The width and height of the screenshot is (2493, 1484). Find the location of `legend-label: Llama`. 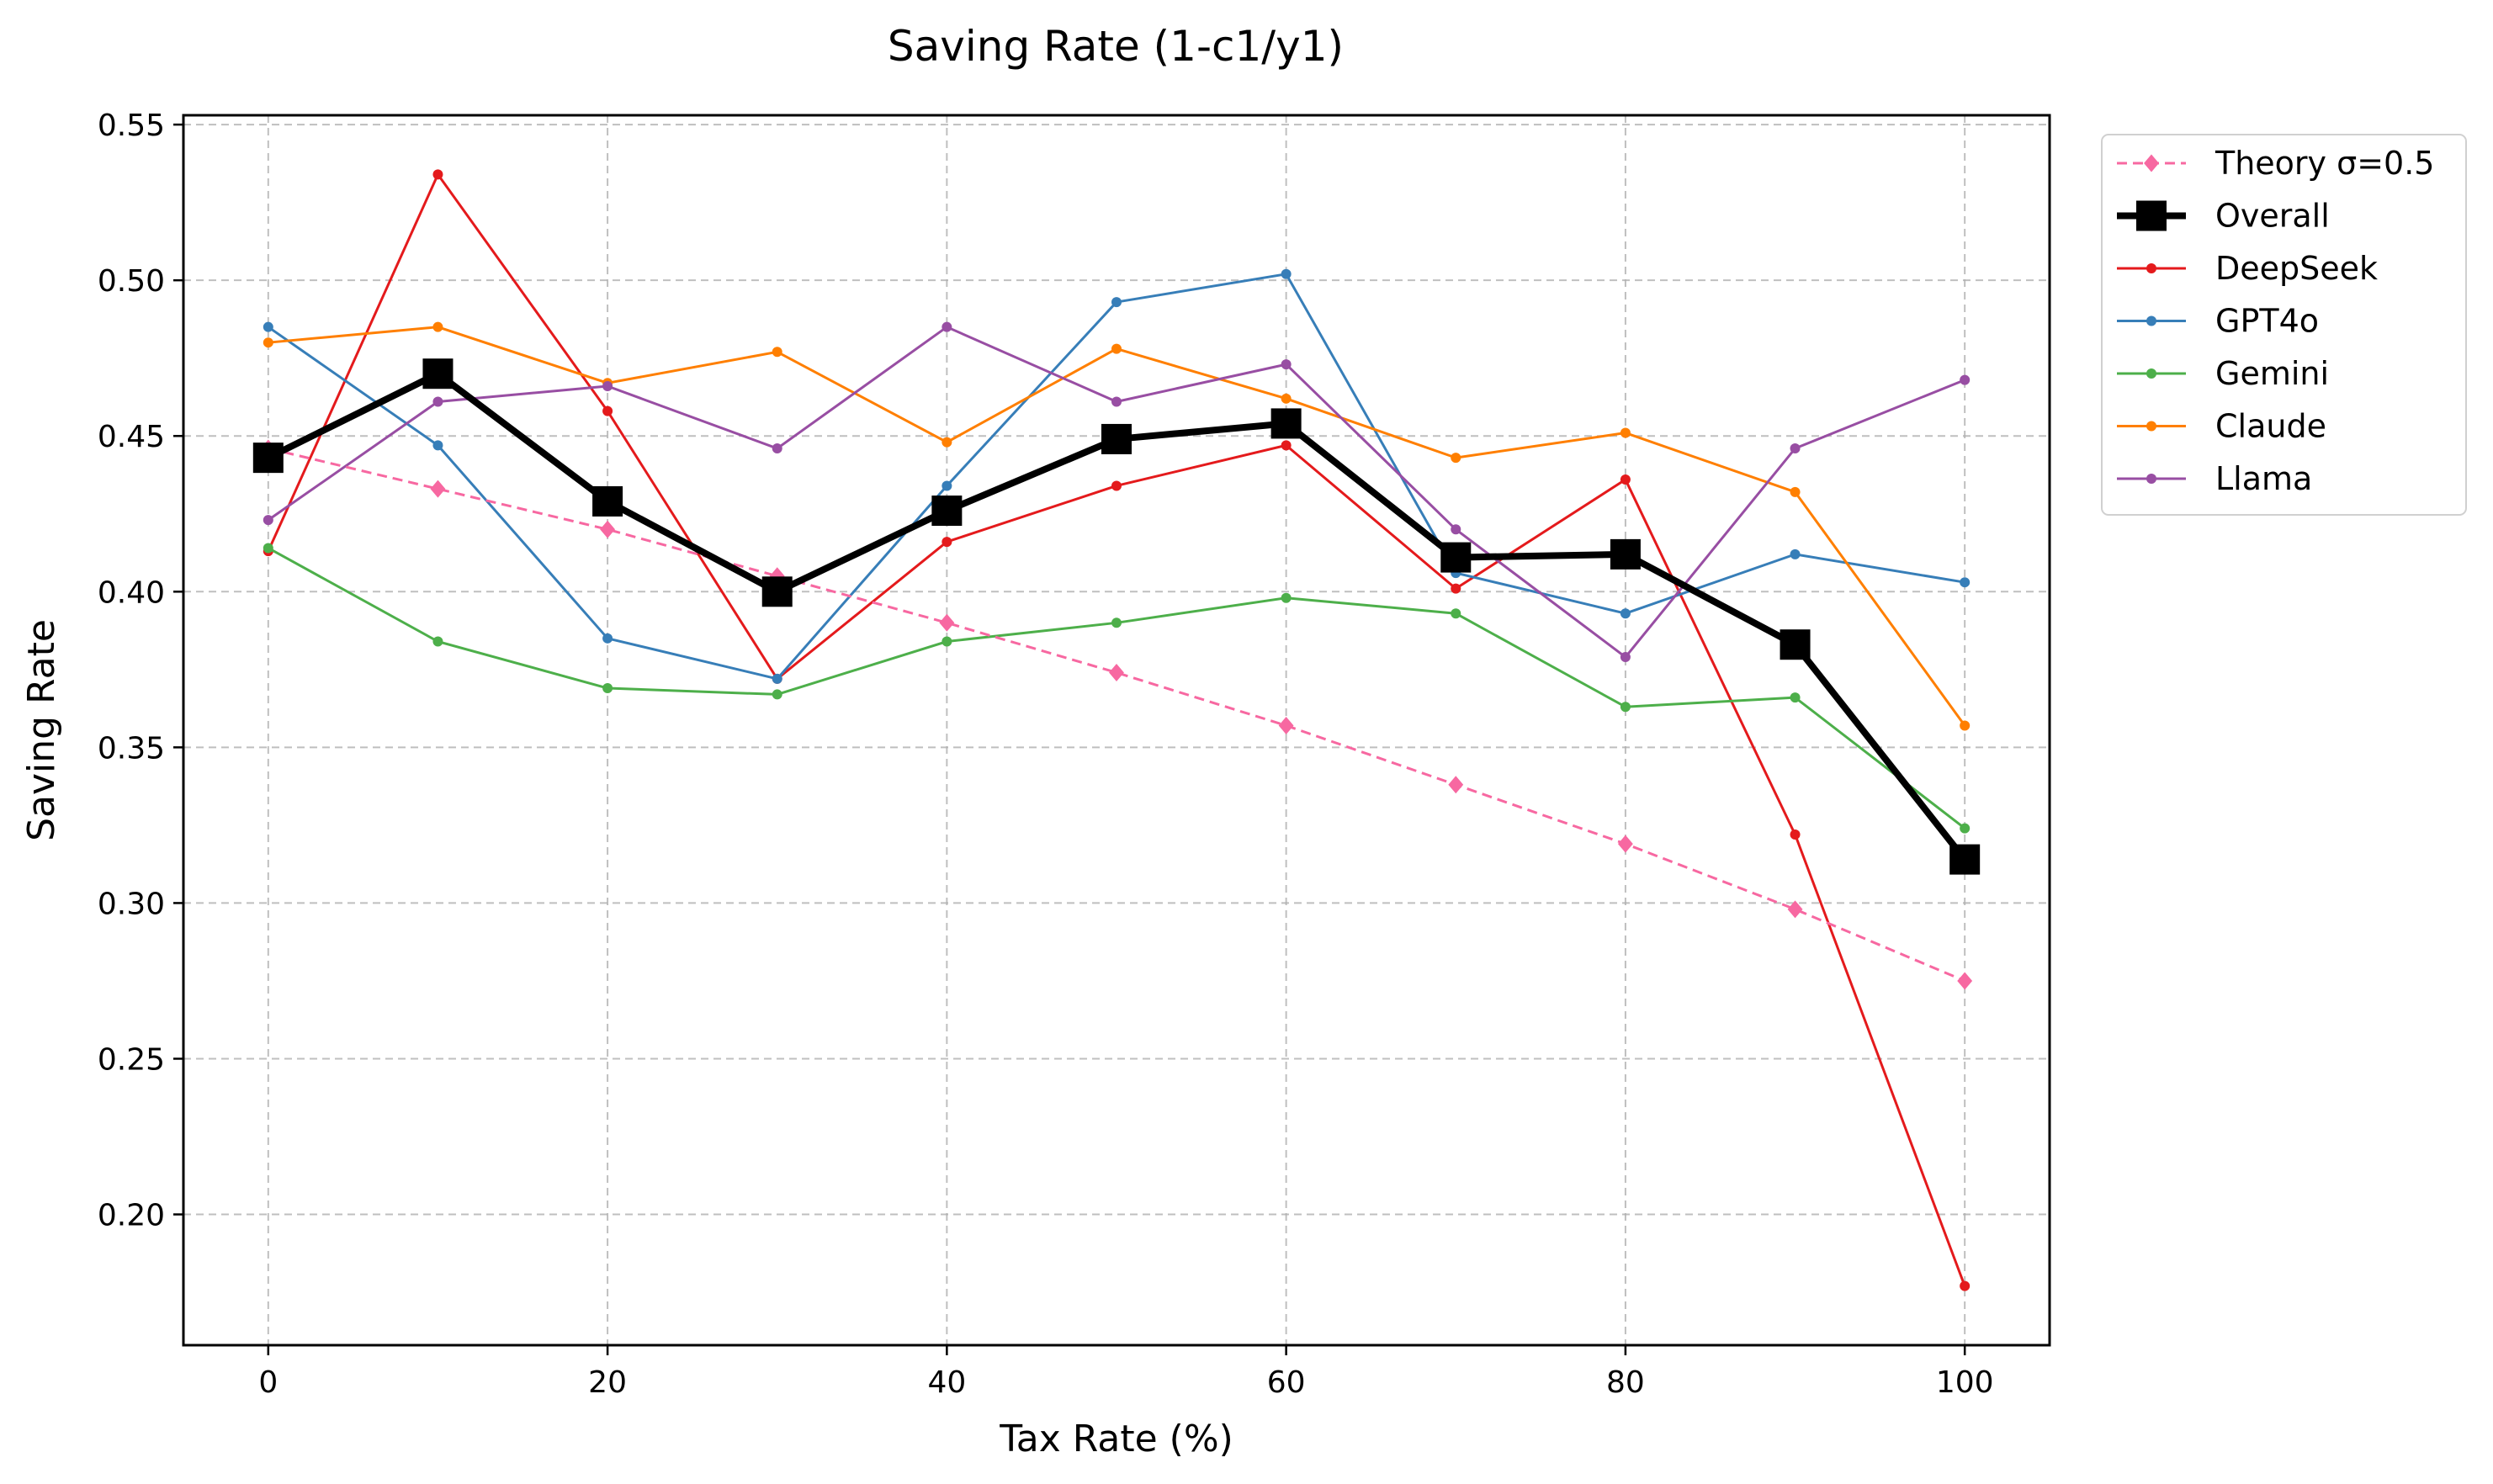

legend-label: Llama is located at coordinates (2263, 478).